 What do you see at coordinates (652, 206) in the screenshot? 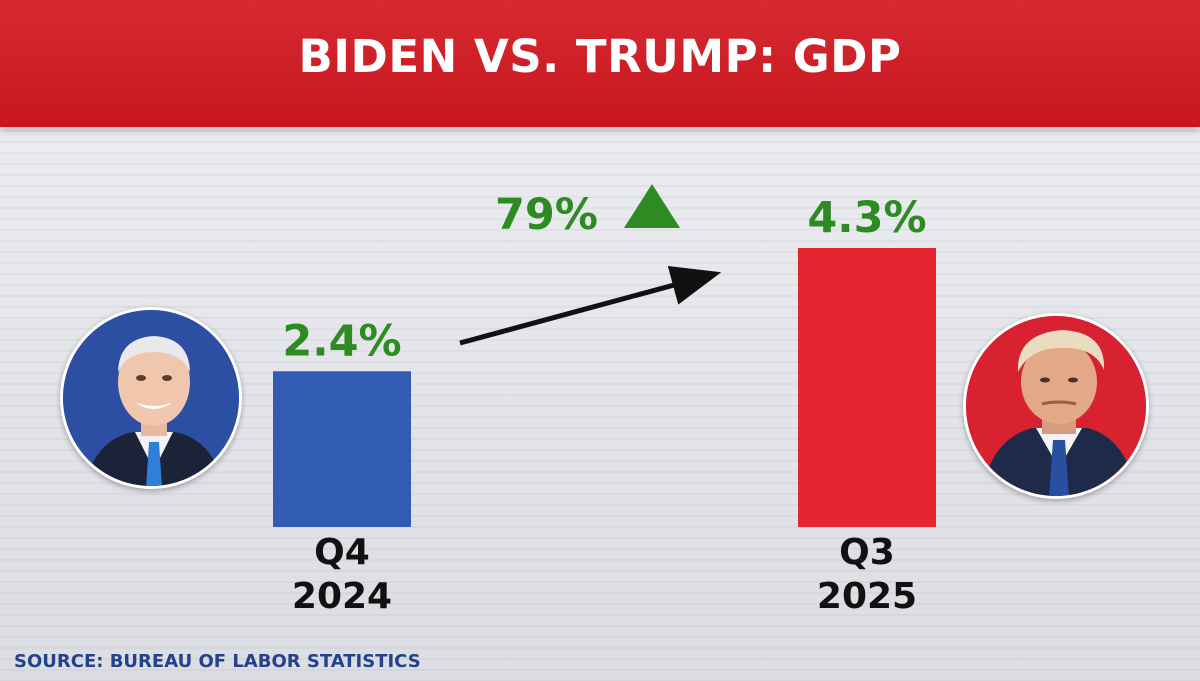
I see `up-triangle-icon` at bounding box center [652, 206].